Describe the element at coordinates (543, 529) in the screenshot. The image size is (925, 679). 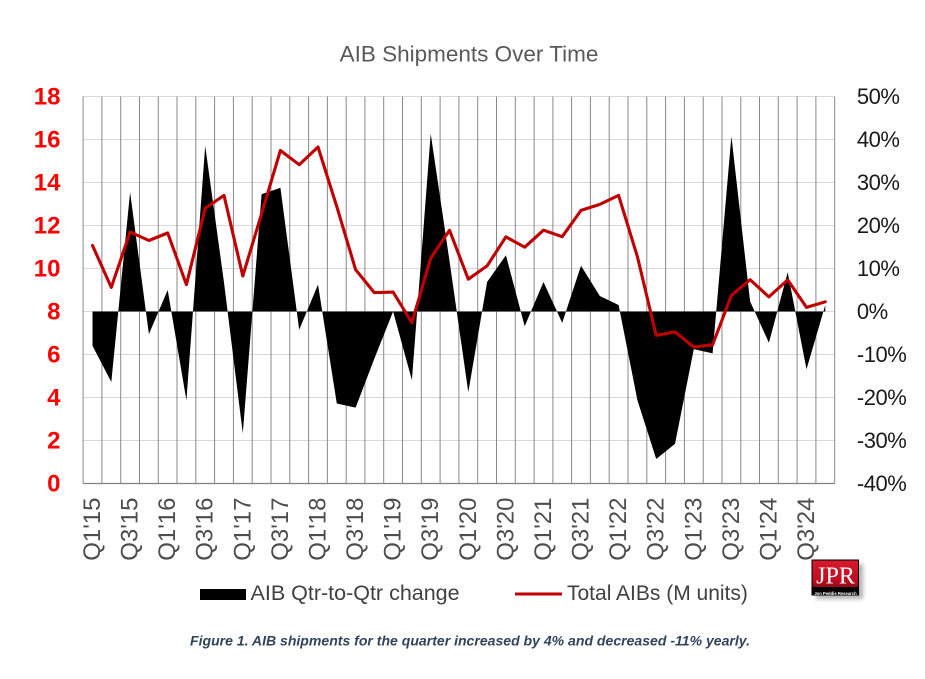
I see `svg-text: Q1'21` at that location.